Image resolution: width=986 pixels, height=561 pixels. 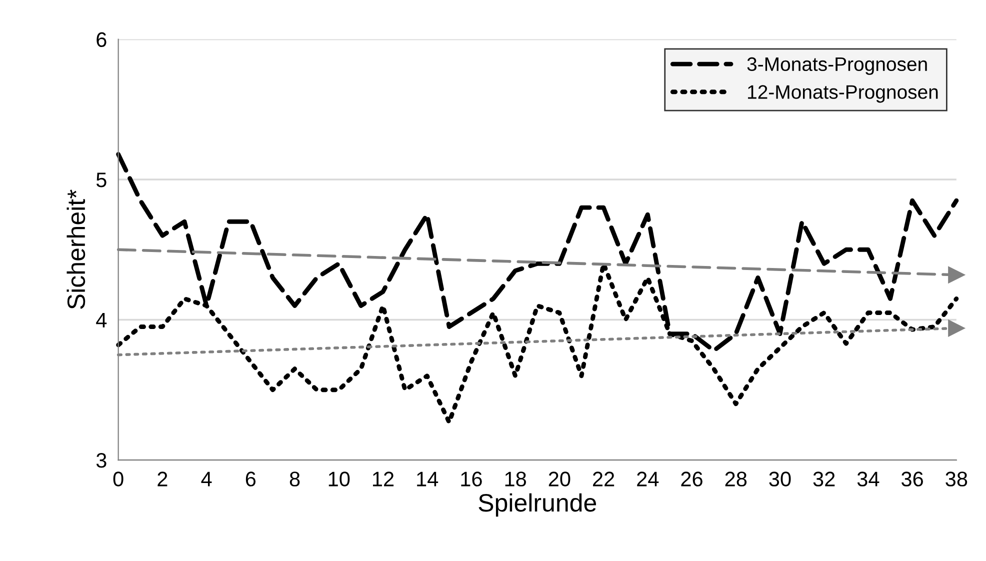 What do you see at coordinates (780, 479) in the screenshot?
I see `x-tick-label: 30` at bounding box center [780, 479].